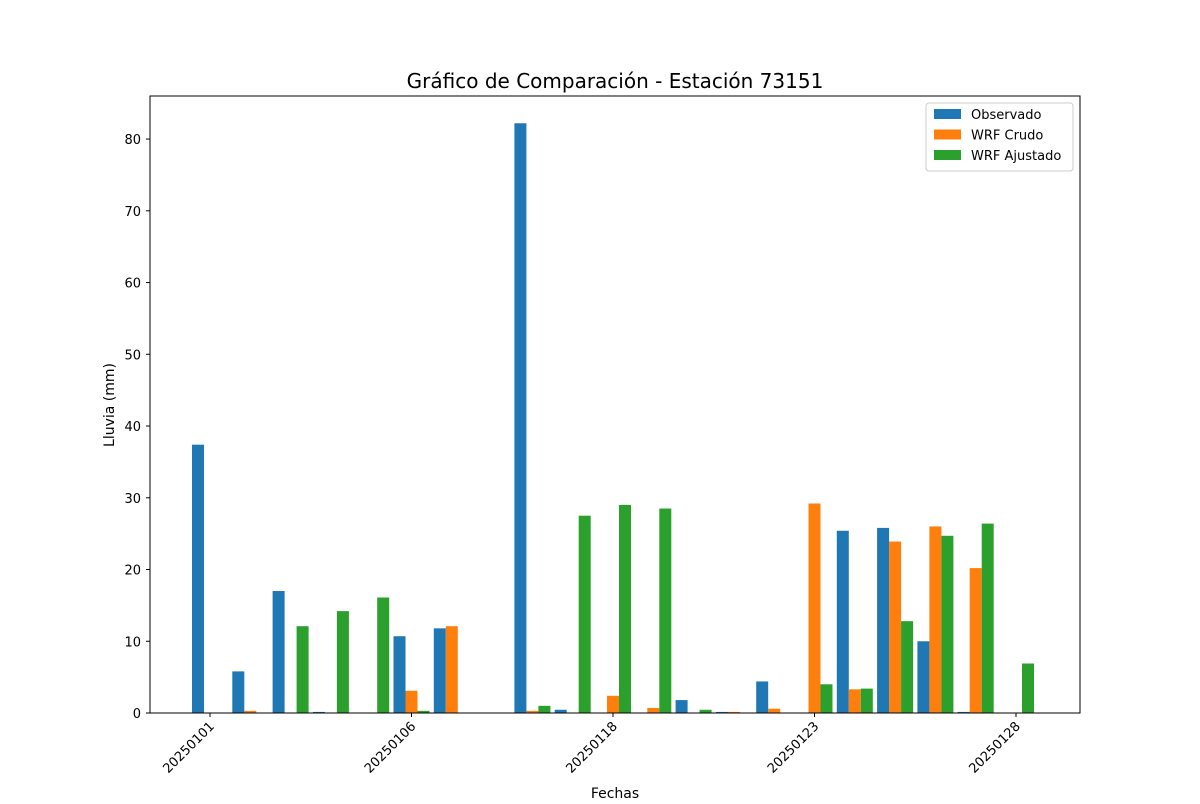  Describe the element at coordinates (1016, 156) in the screenshot. I see `legend-label: WRF Ajustado` at that location.